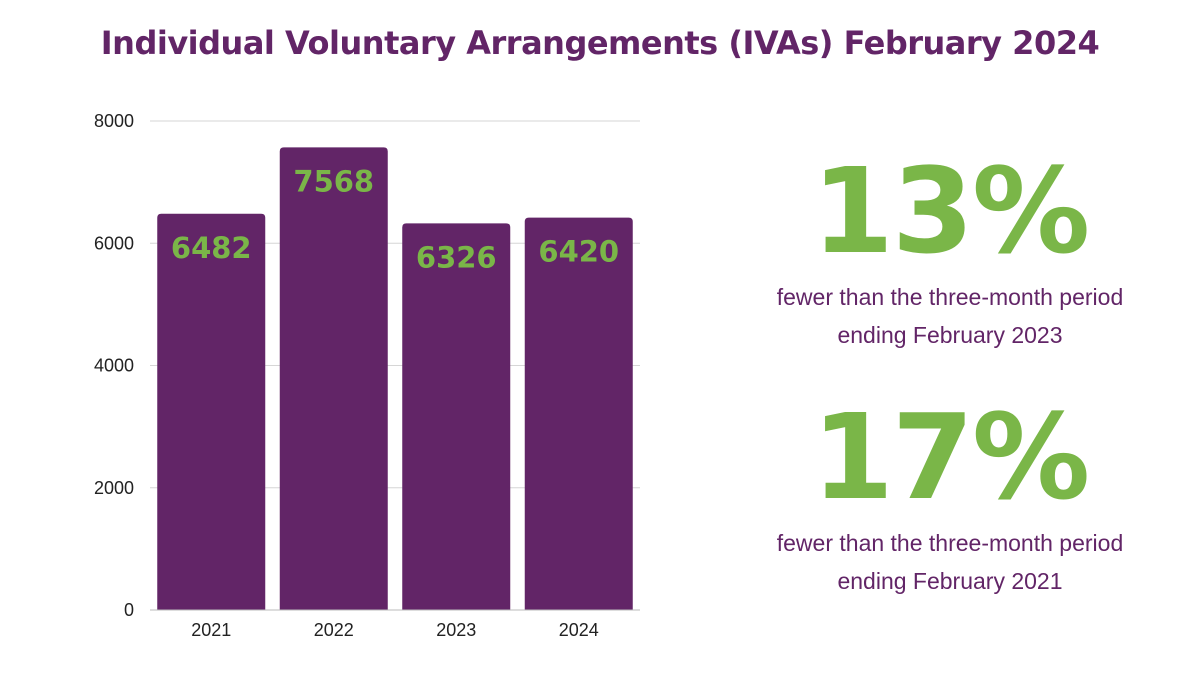 Image resolution: width=1200 pixels, height=675 pixels. I want to click on data-label-2022: 7568, so click(333, 181).